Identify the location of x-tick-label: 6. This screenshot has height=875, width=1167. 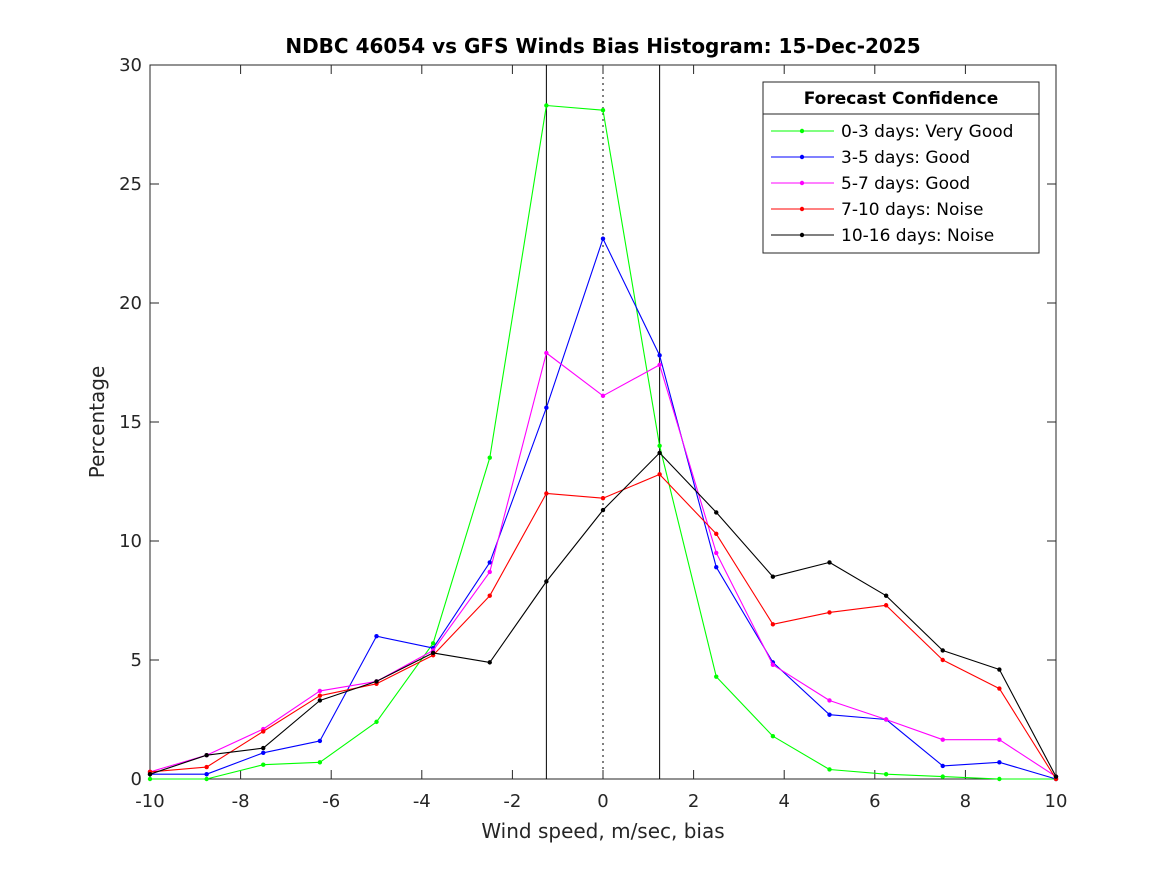
(874, 801).